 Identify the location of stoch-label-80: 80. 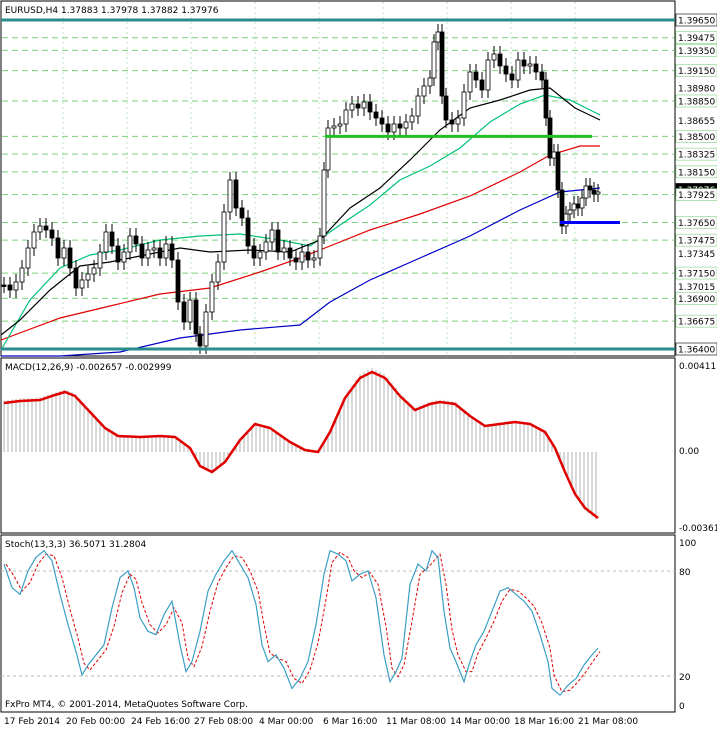
(685, 573).